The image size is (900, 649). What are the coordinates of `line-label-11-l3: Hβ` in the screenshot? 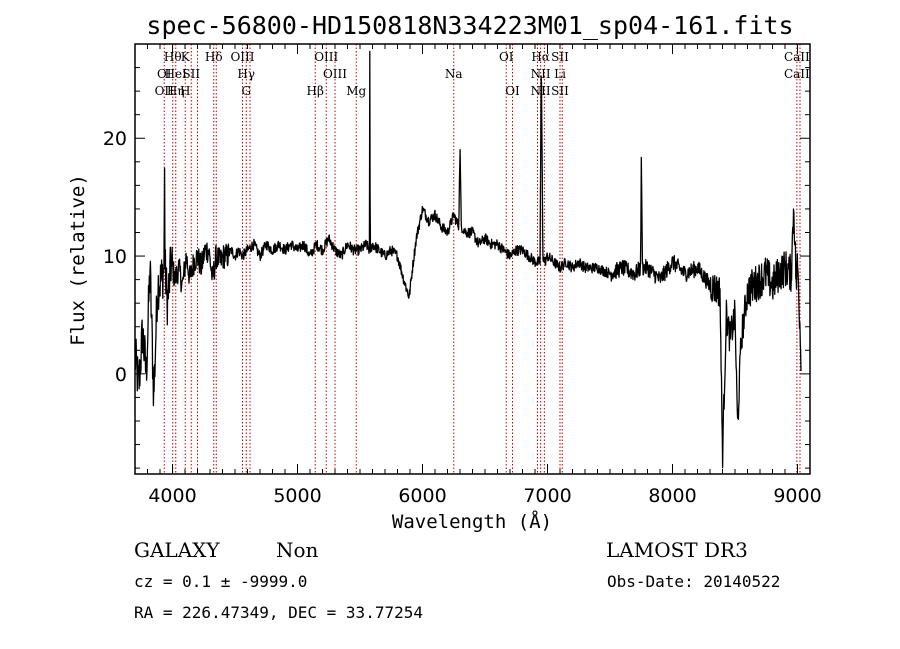 It's located at (315, 91).